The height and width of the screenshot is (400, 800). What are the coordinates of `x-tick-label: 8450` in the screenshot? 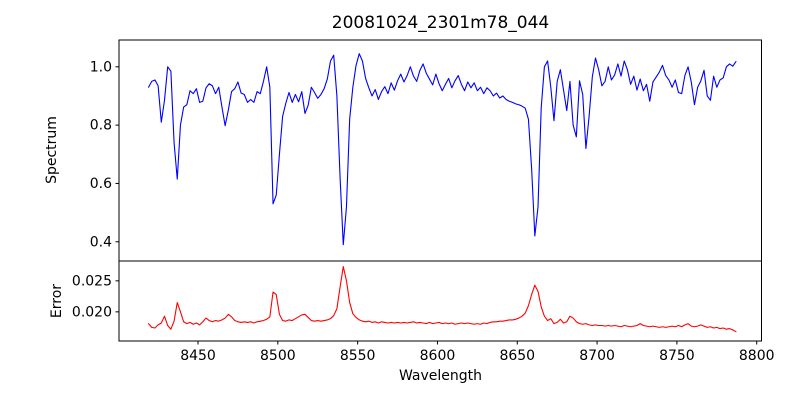 It's located at (198, 356).